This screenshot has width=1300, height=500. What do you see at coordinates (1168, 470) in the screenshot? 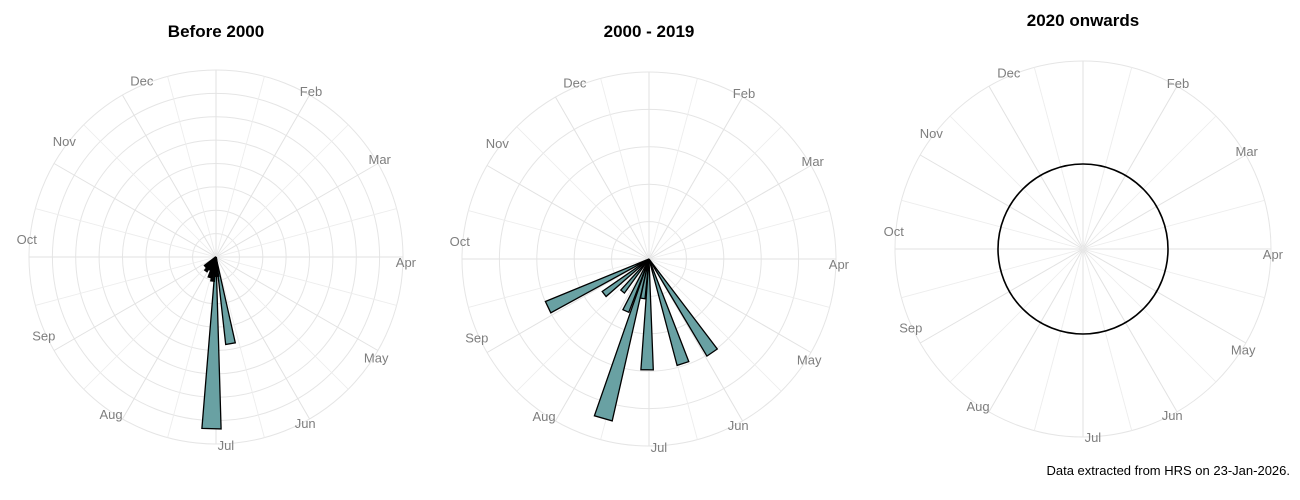
I see `data-source-caption: Data extracted from HRS on 23-Jan-2026.` at bounding box center [1168, 470].